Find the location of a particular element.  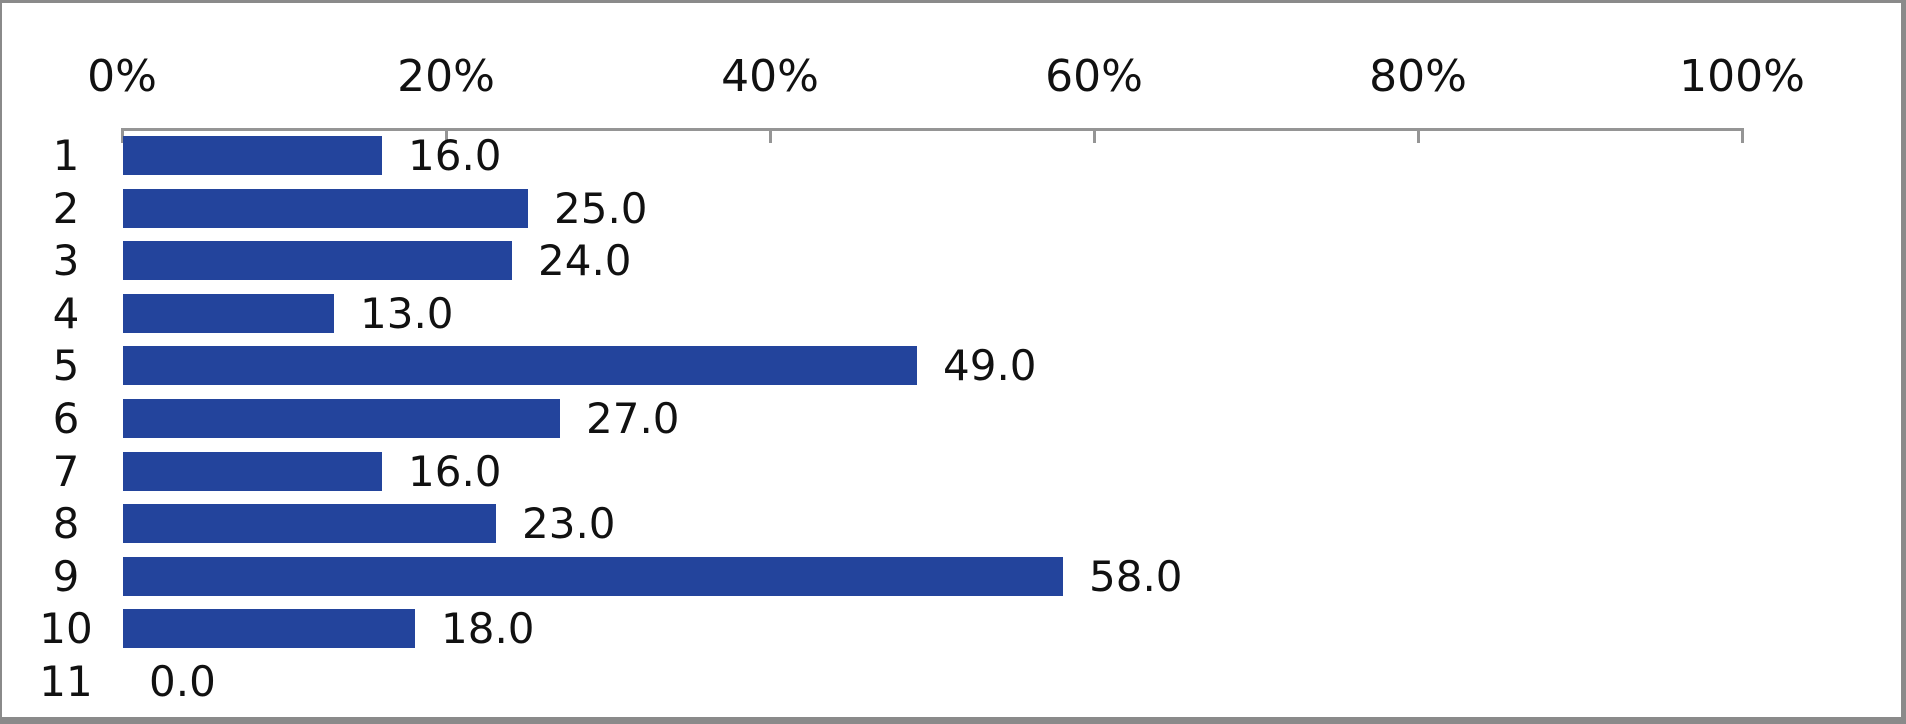

bar-value-label: 23.0 is located at coordinates (569, 523).